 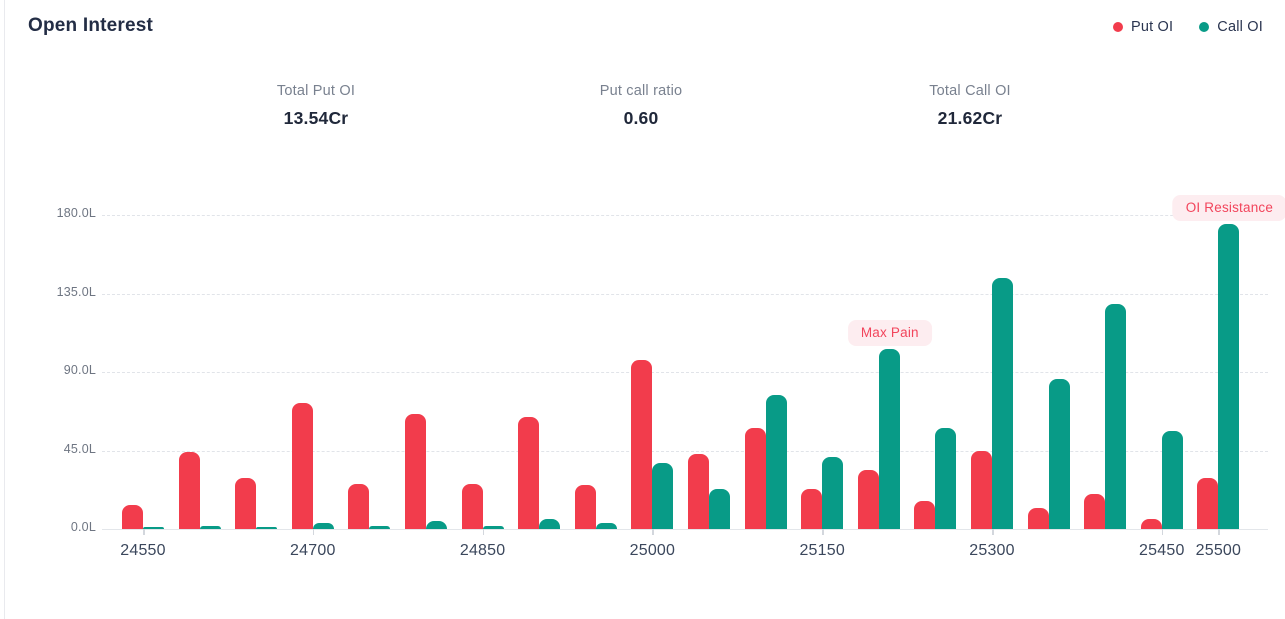 What do you see at coordinates (992, 550) in the screenshot?
I see `x-axis-label: 25300` at bounding box center [992, 550].